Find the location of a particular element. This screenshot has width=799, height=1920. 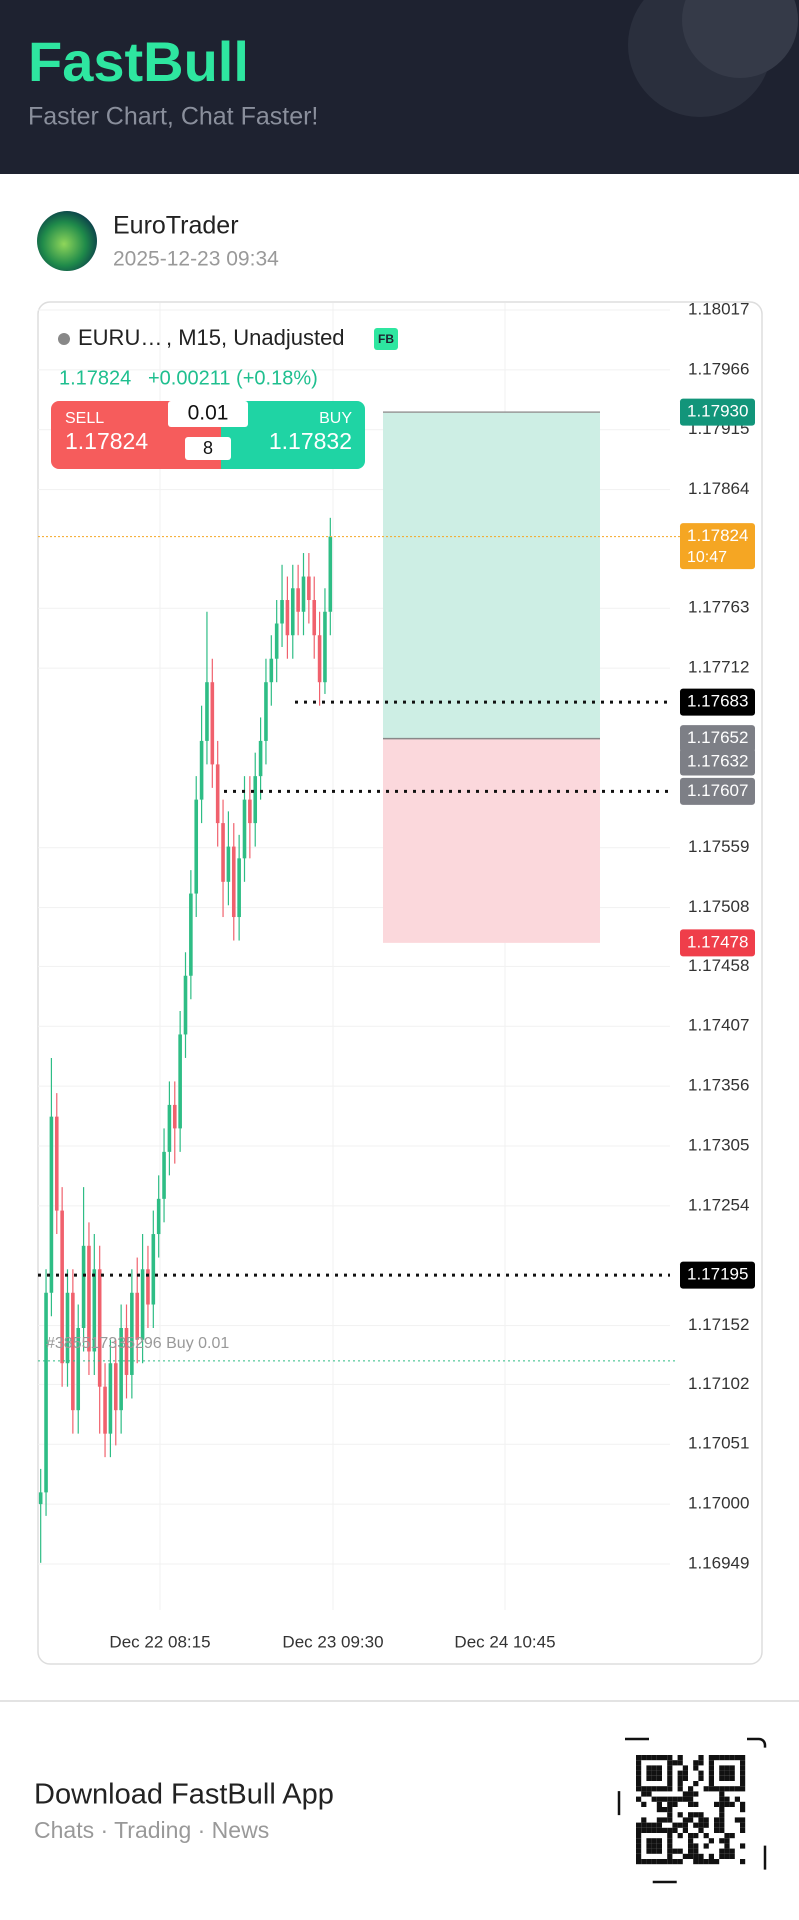

lot-box is located at coordinates (208, 414).